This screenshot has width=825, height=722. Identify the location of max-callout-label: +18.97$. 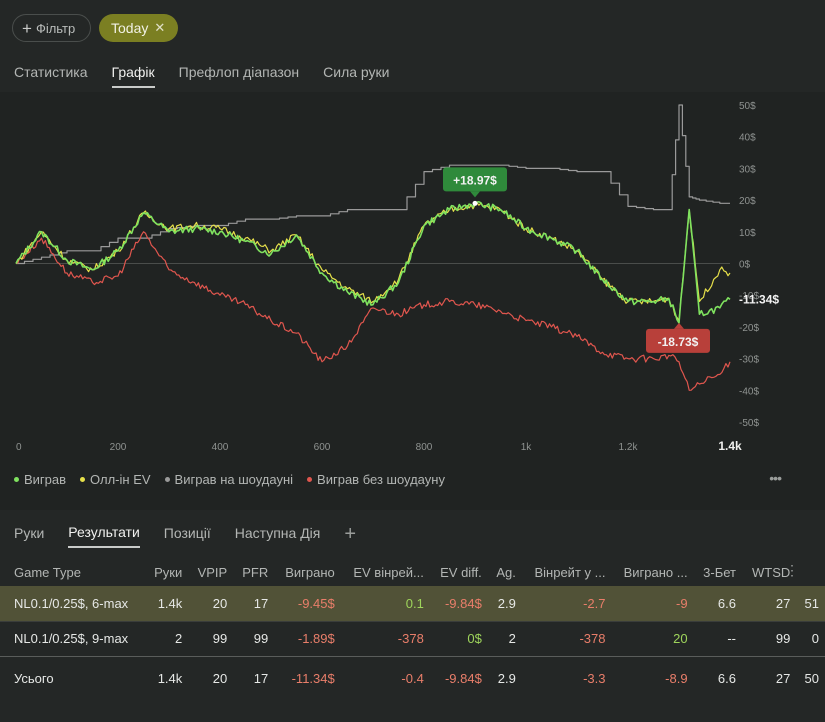
(475, 180).